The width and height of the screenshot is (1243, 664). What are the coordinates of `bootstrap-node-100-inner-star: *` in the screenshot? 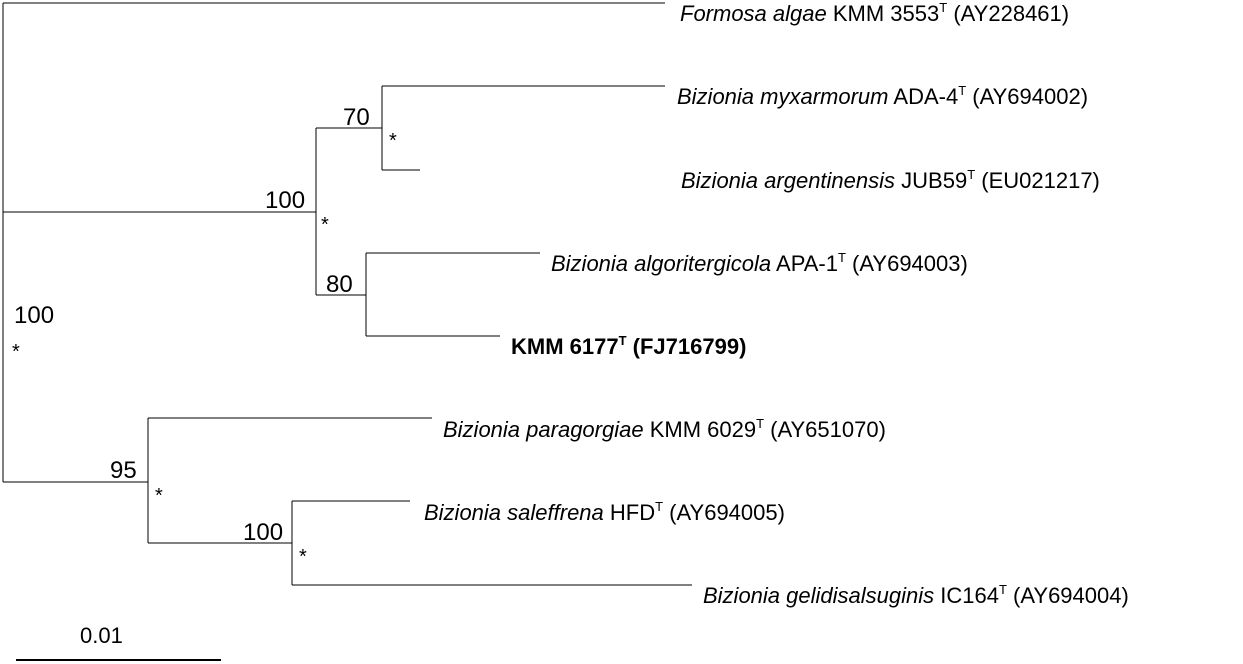 It's located at (303, 557).